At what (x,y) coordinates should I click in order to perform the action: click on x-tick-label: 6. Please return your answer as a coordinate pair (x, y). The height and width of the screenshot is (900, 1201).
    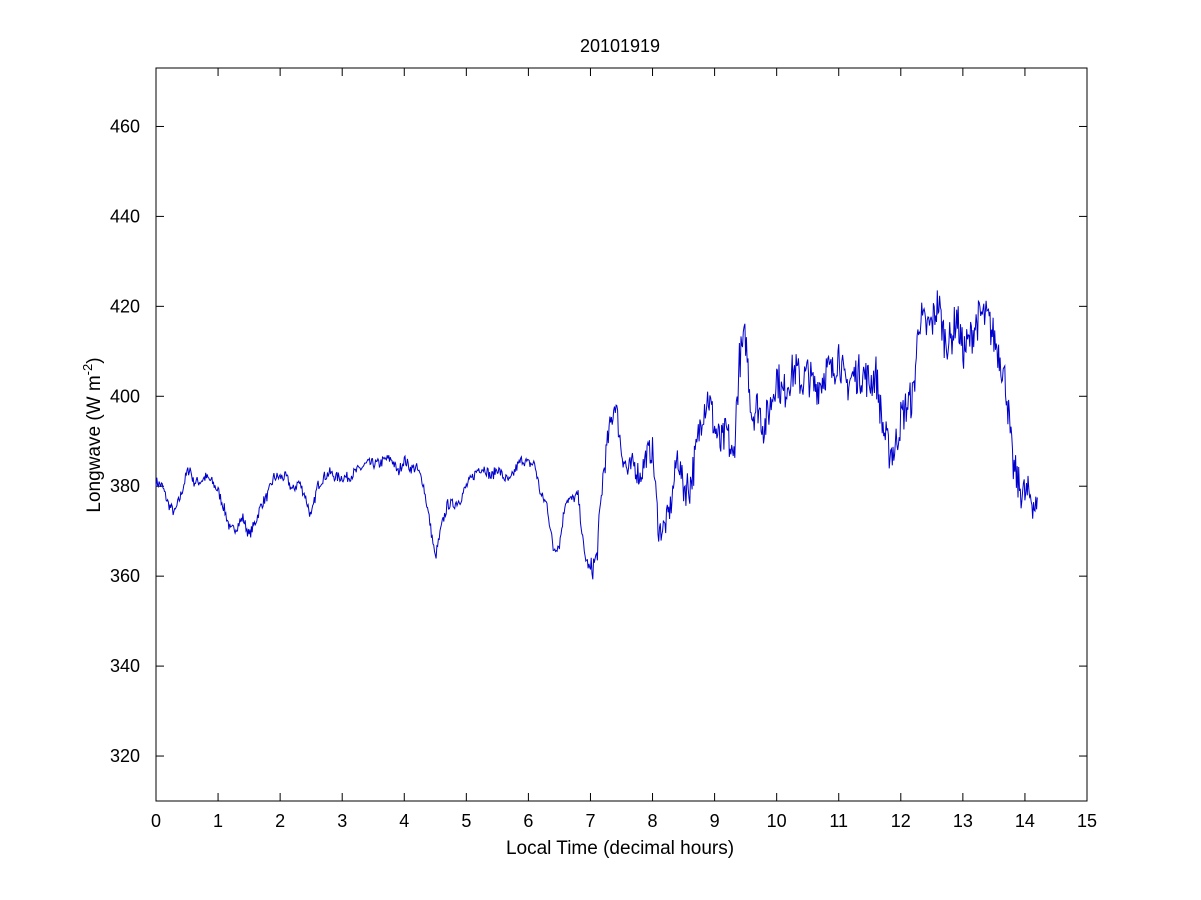
    Looking at the image, I should click on (528, 821).